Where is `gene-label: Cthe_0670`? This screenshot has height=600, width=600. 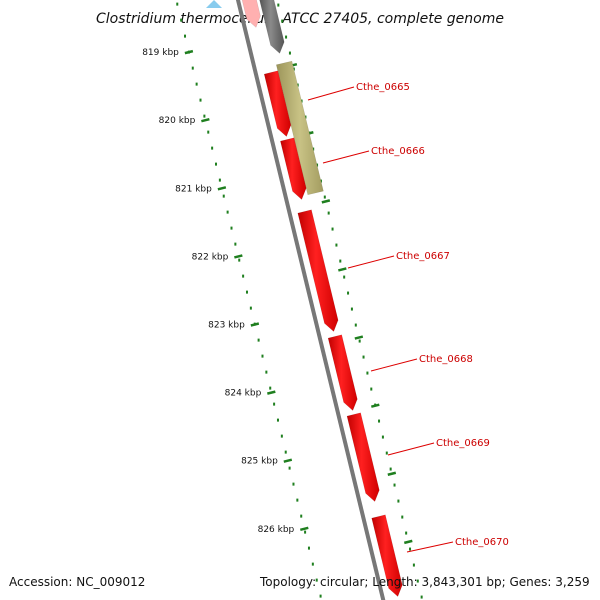 gene-label: Cthe_0670 is located at coordinates (482, 542).